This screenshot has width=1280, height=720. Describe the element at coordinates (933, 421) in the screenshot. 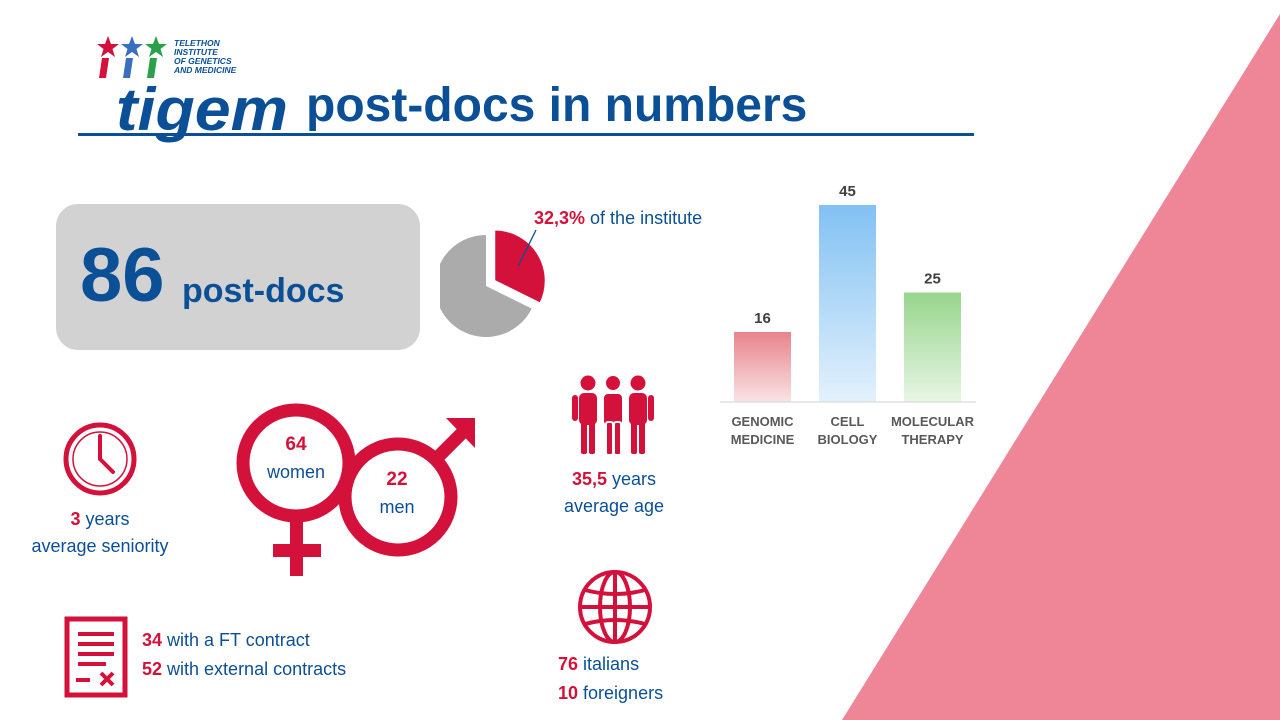

I see `category-label-2-0: MOLECULAR` at that location.